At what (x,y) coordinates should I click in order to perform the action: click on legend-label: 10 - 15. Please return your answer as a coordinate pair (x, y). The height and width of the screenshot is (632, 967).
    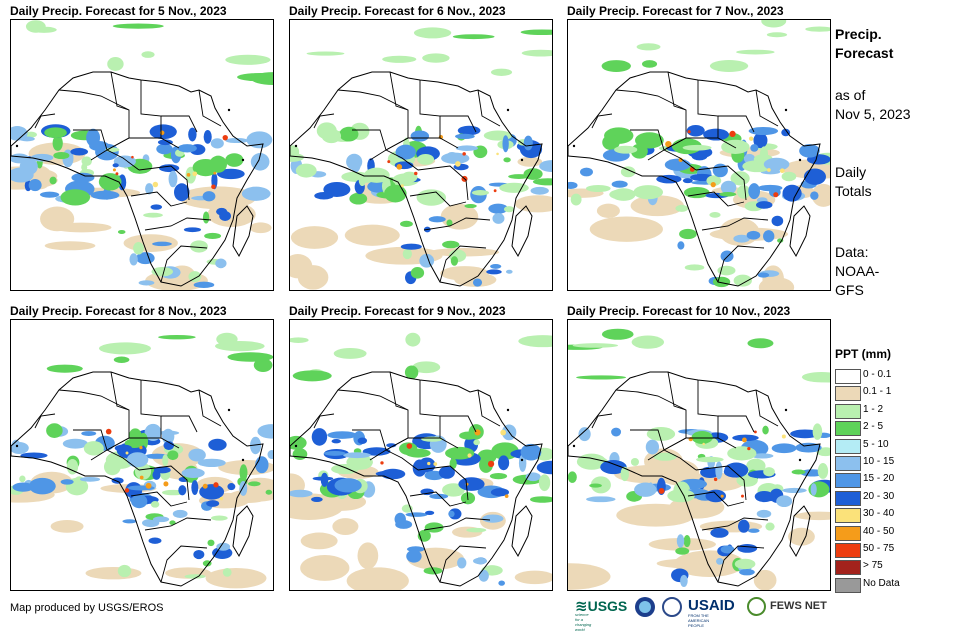
    Looking at the image, I should click on (879, 461).